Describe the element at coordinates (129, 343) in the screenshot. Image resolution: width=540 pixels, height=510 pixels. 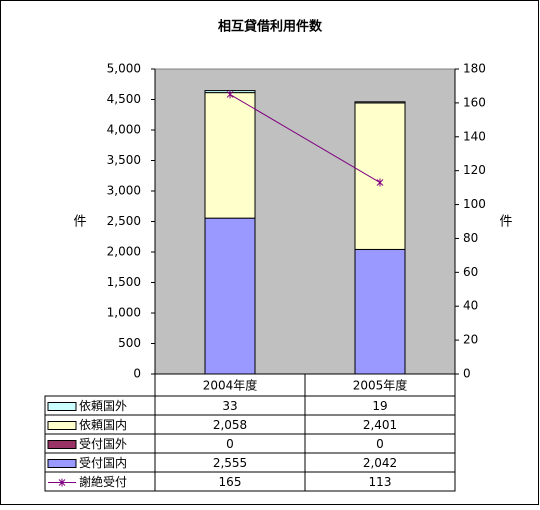
I see `y-tick-label: 500` at that location.